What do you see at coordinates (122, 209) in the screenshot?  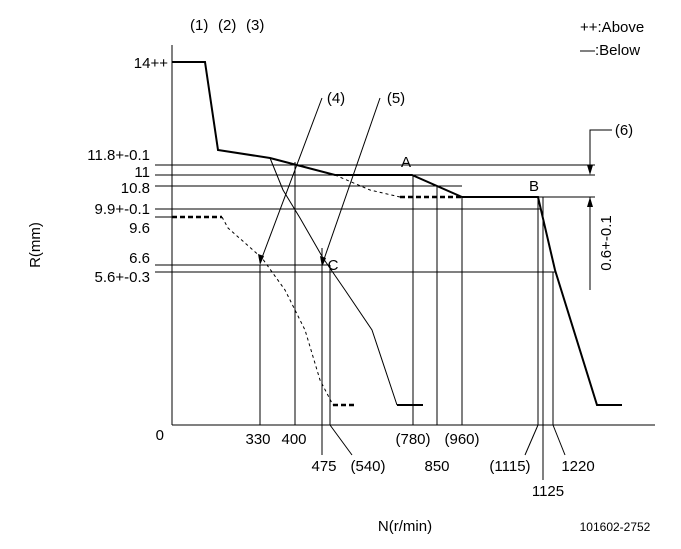 I see `y-label: 9.9+-0.1` at bounding box center [122, 209].